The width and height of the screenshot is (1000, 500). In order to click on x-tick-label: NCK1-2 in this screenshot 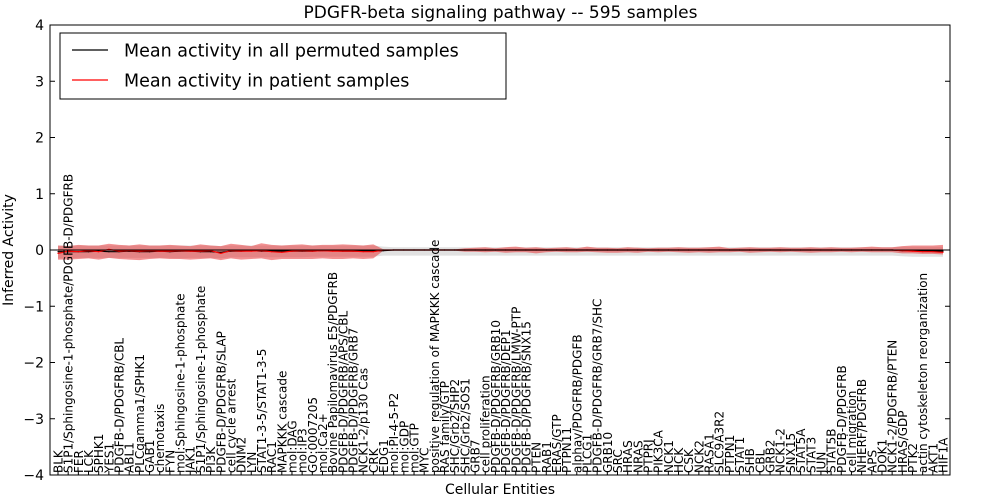, I will do `click(781, 450)`.